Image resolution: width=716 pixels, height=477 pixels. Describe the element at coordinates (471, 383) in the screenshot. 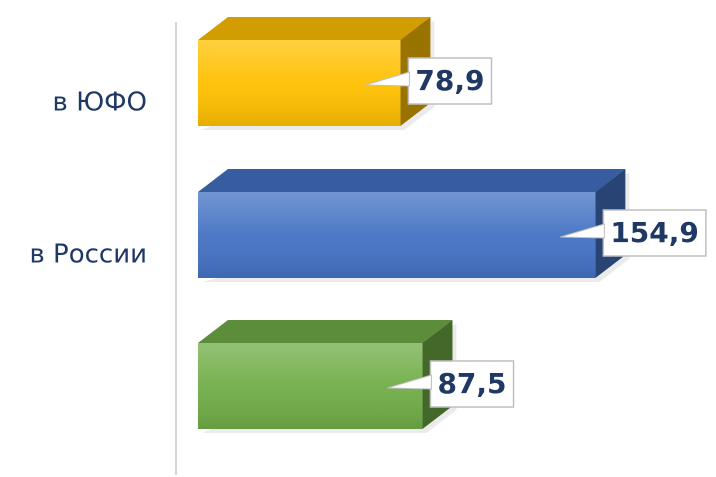

I see `value-label: 87,5` at that location.